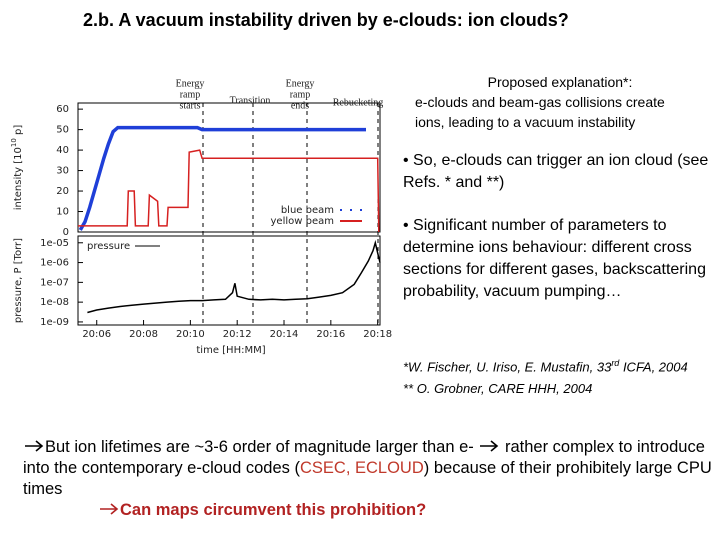 This screenshot has height=540, width=720. Describe the element at coordinates (18, 132) in the screenshot. I see `y-axis-label-part: p]` at that location.